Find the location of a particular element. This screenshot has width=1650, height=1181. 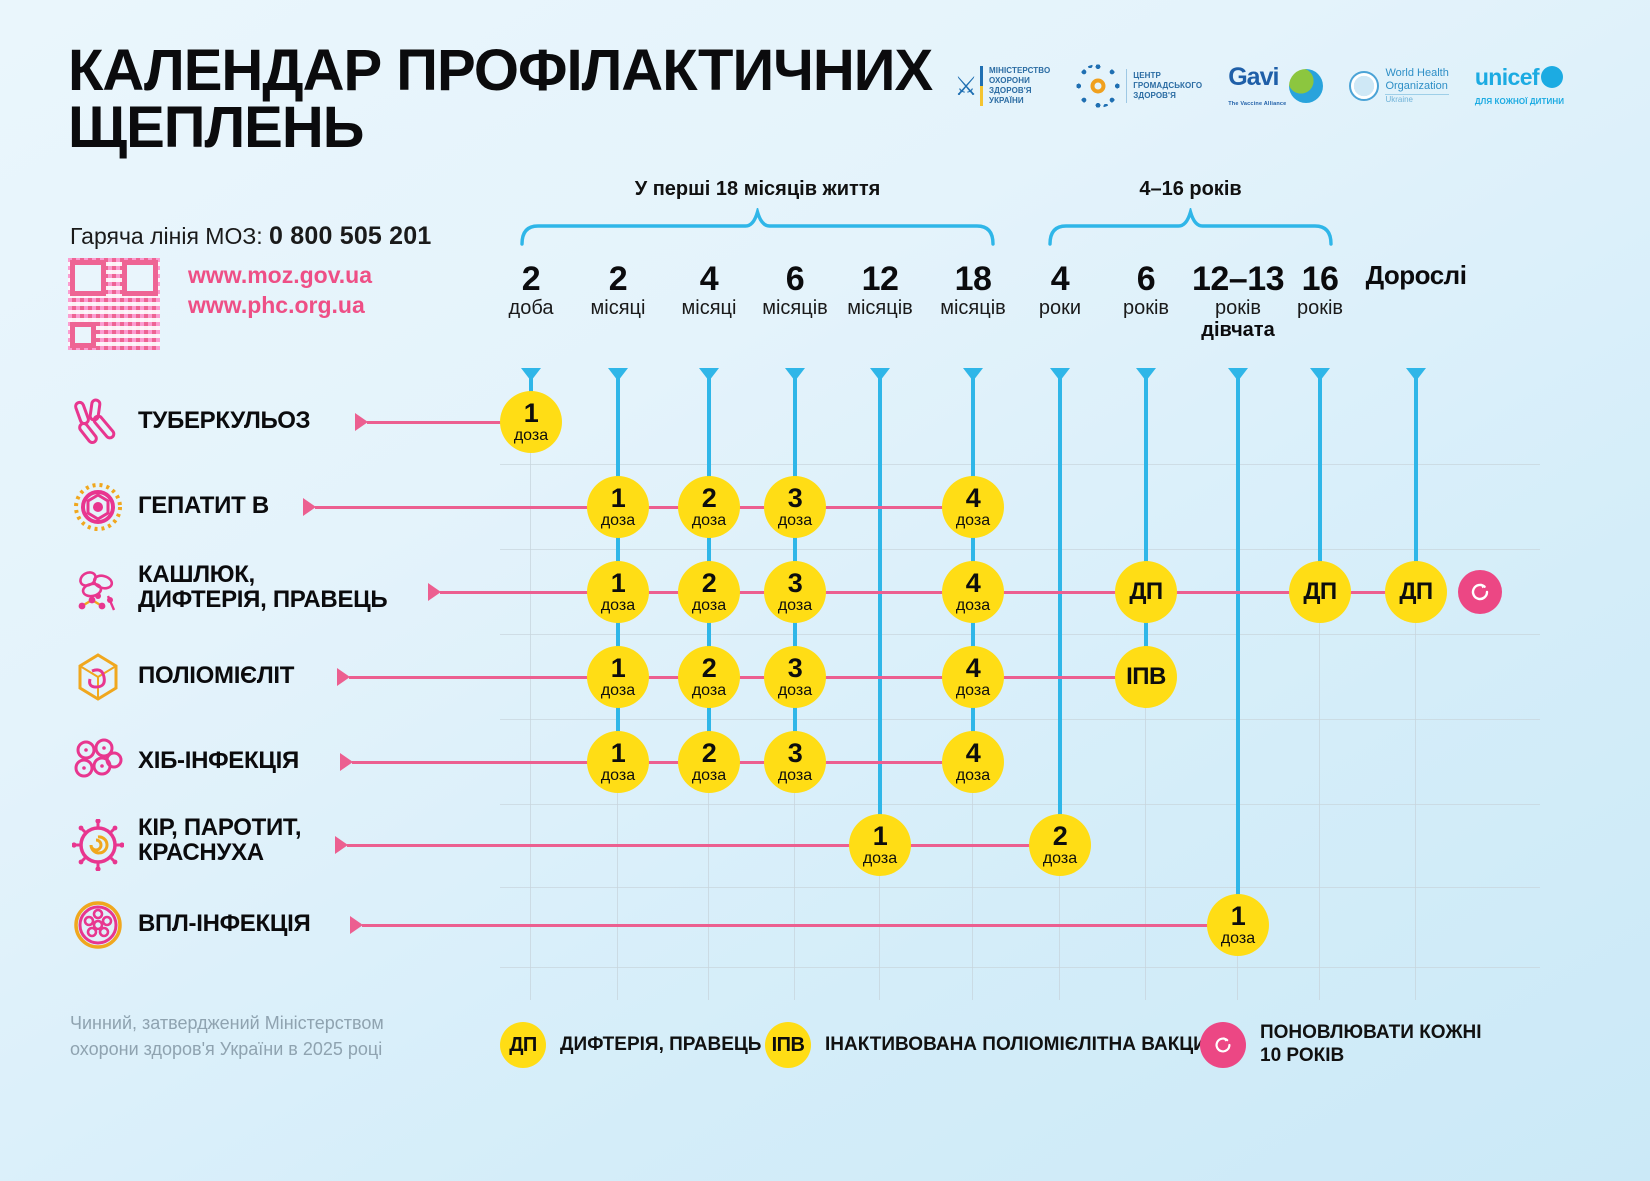

unicef-logo-text: unicef ДЛЯ КОЖНОЇ ДИТИНИ is located at coordinates (1519, 84).